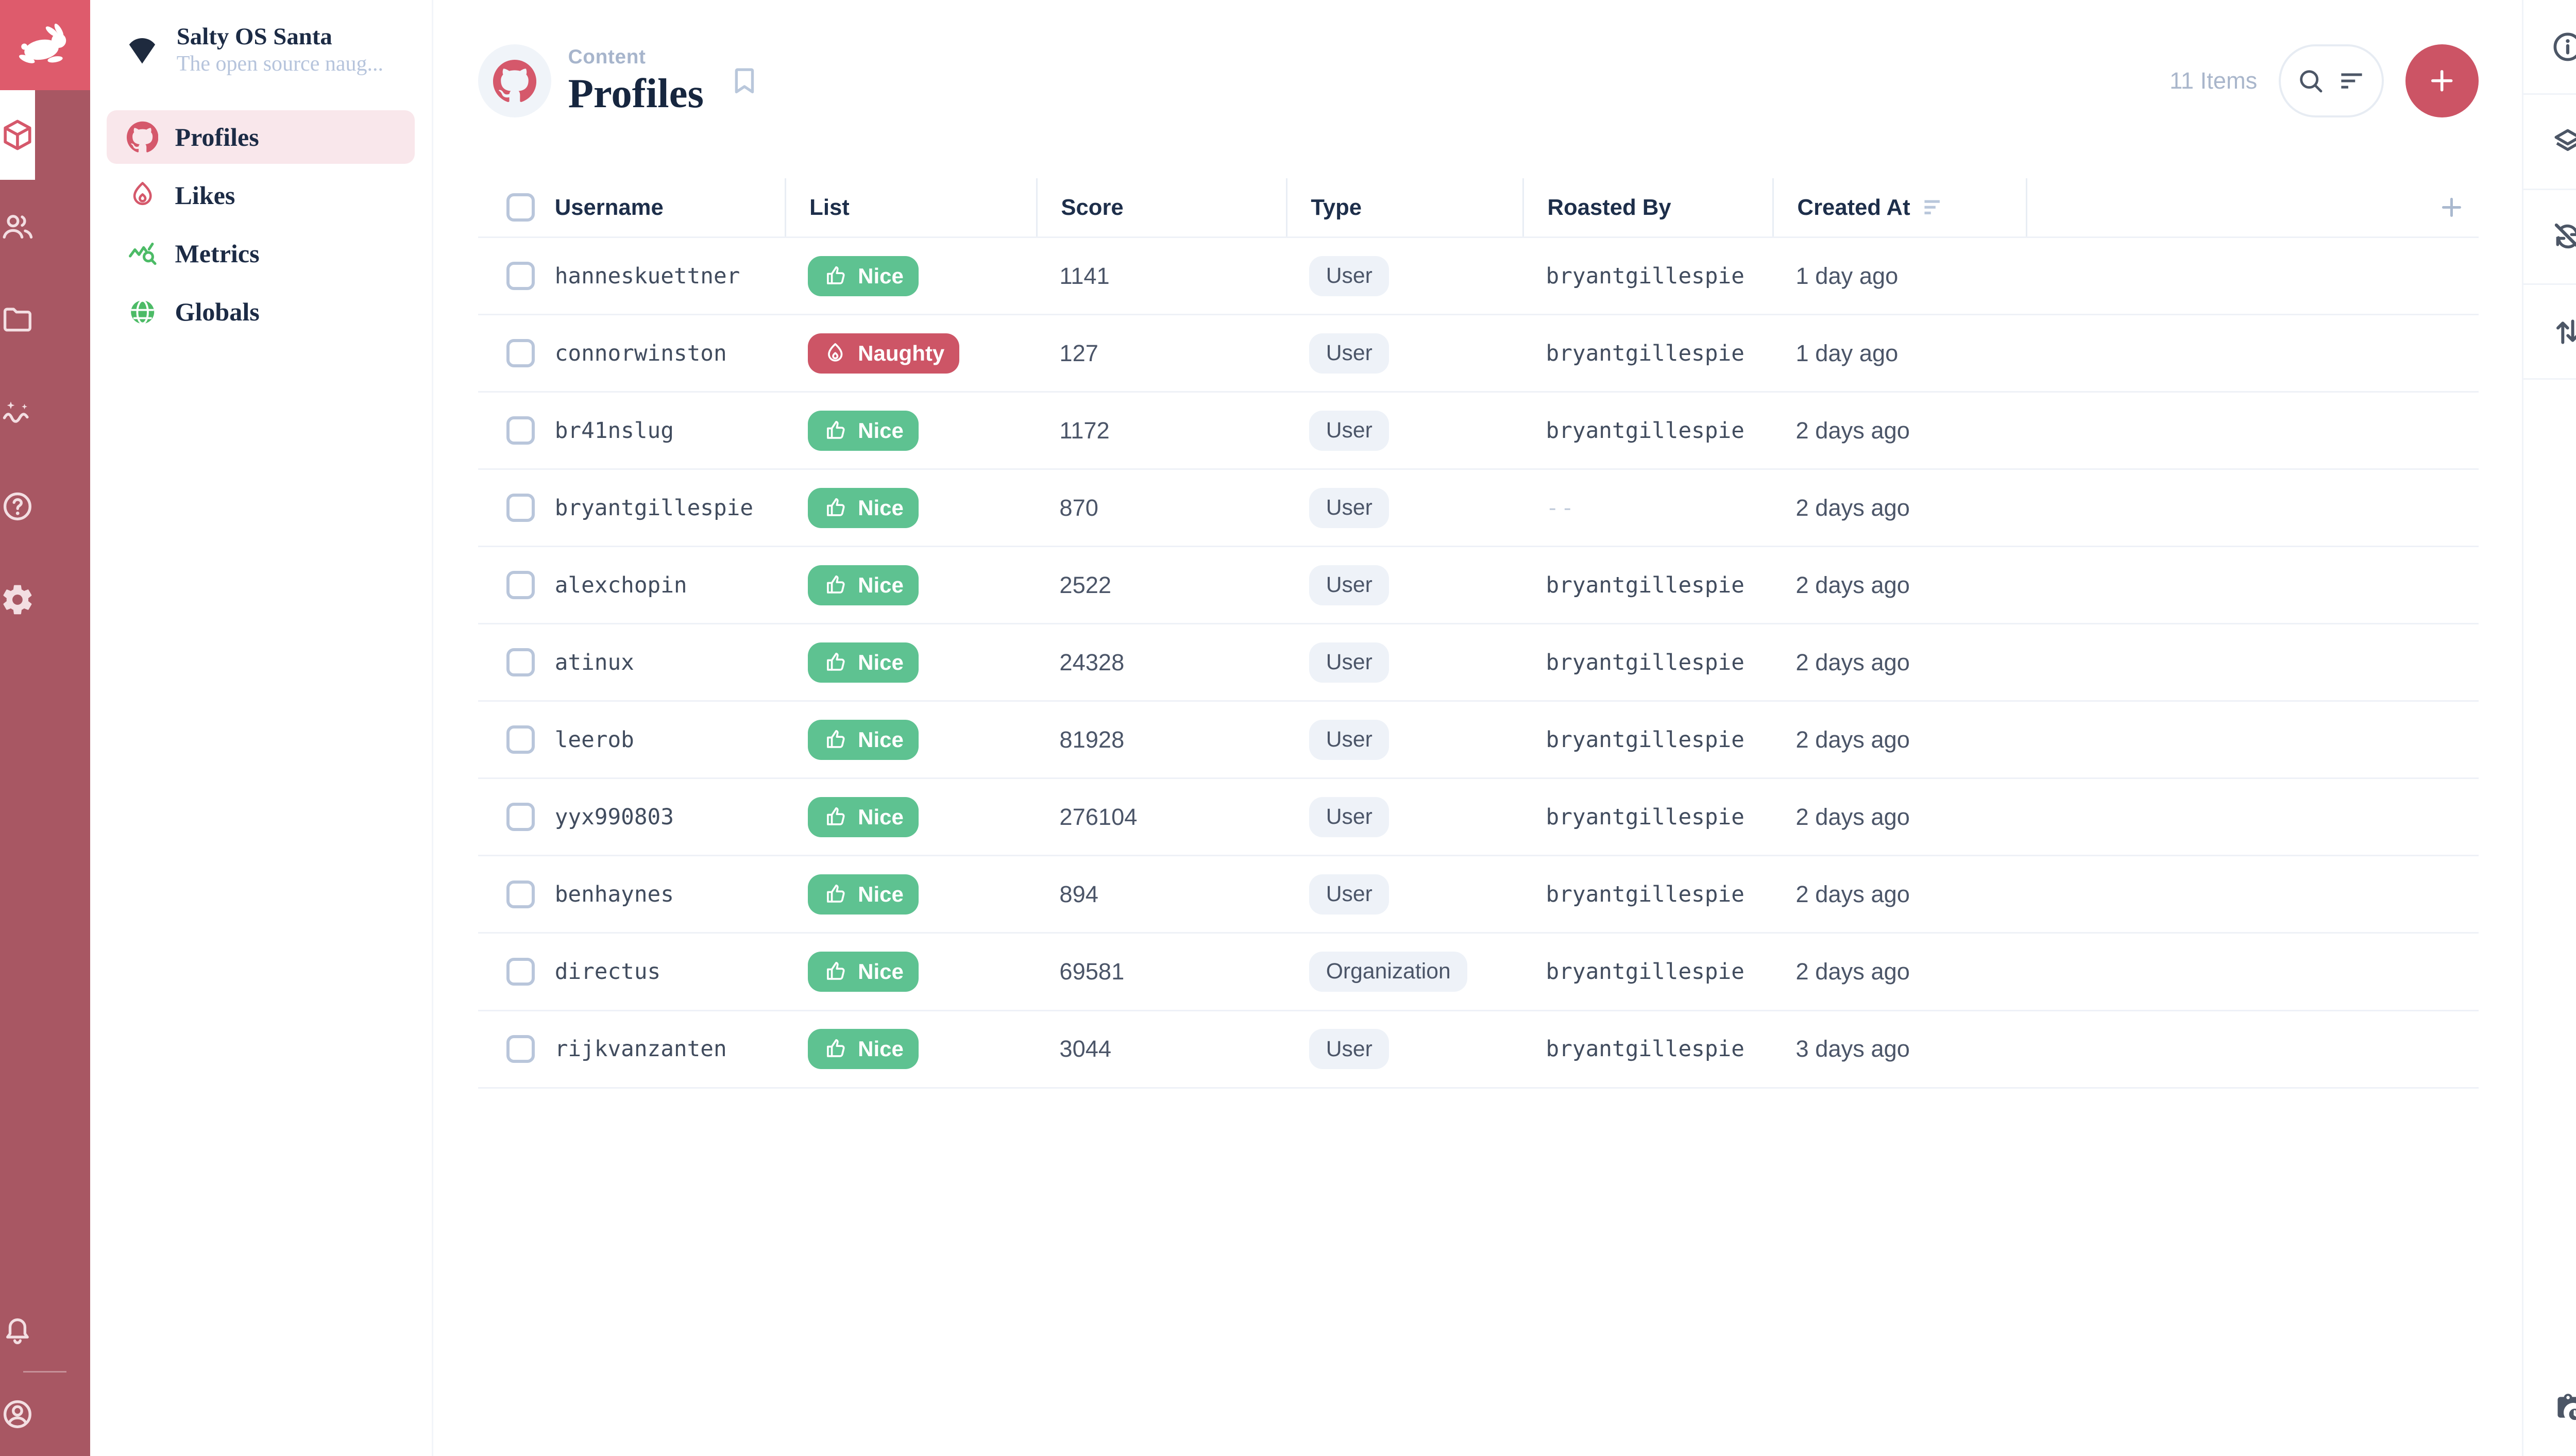 This screenshot has width=2576, height=1456. Describe the element at coordinates (2563, 46) in the screenshot. I see `info-icon` at that location.